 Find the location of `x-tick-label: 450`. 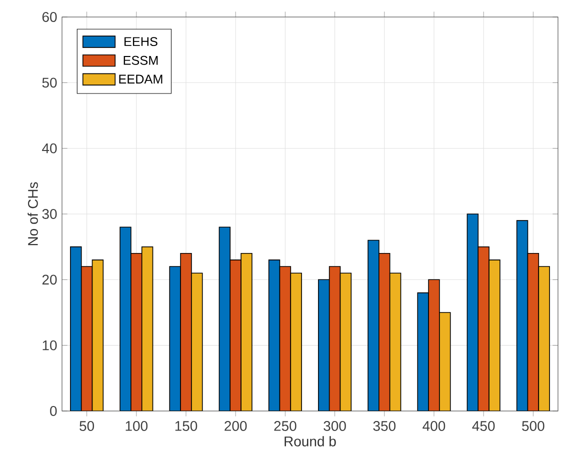

x-tick-label: 450 is located at coordinates (483, 426).